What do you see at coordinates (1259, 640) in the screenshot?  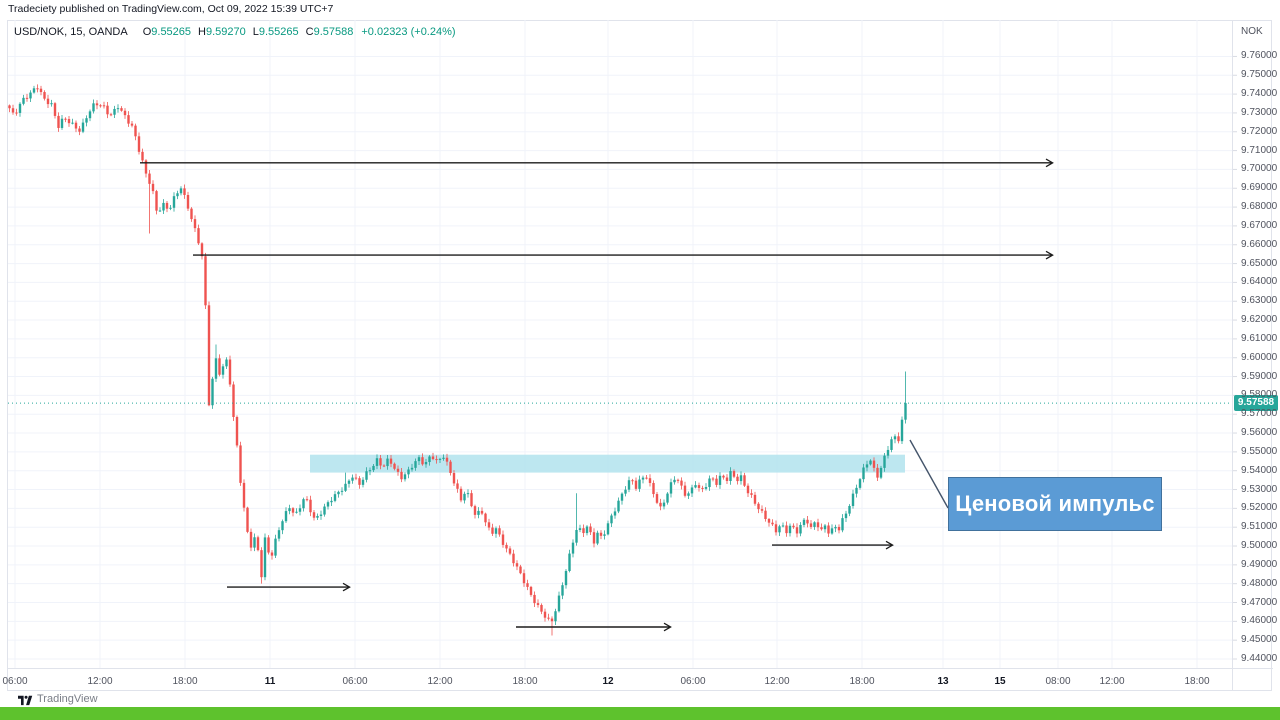 I see `price-tick-label: 9.45000` at bounding box center [1259, 640].